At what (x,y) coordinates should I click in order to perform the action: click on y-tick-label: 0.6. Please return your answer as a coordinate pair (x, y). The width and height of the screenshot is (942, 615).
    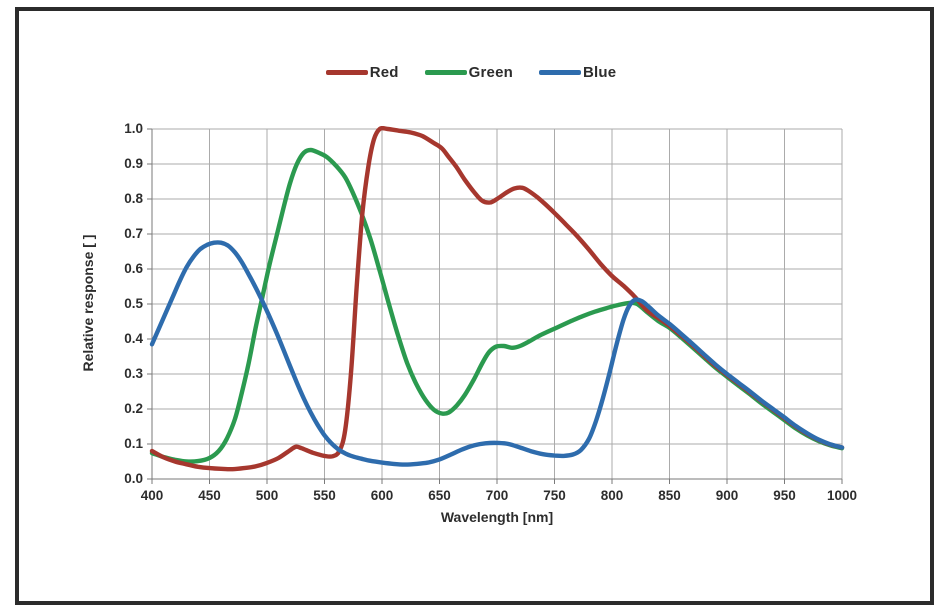
    Looking at the image, I should click on (133, 268).